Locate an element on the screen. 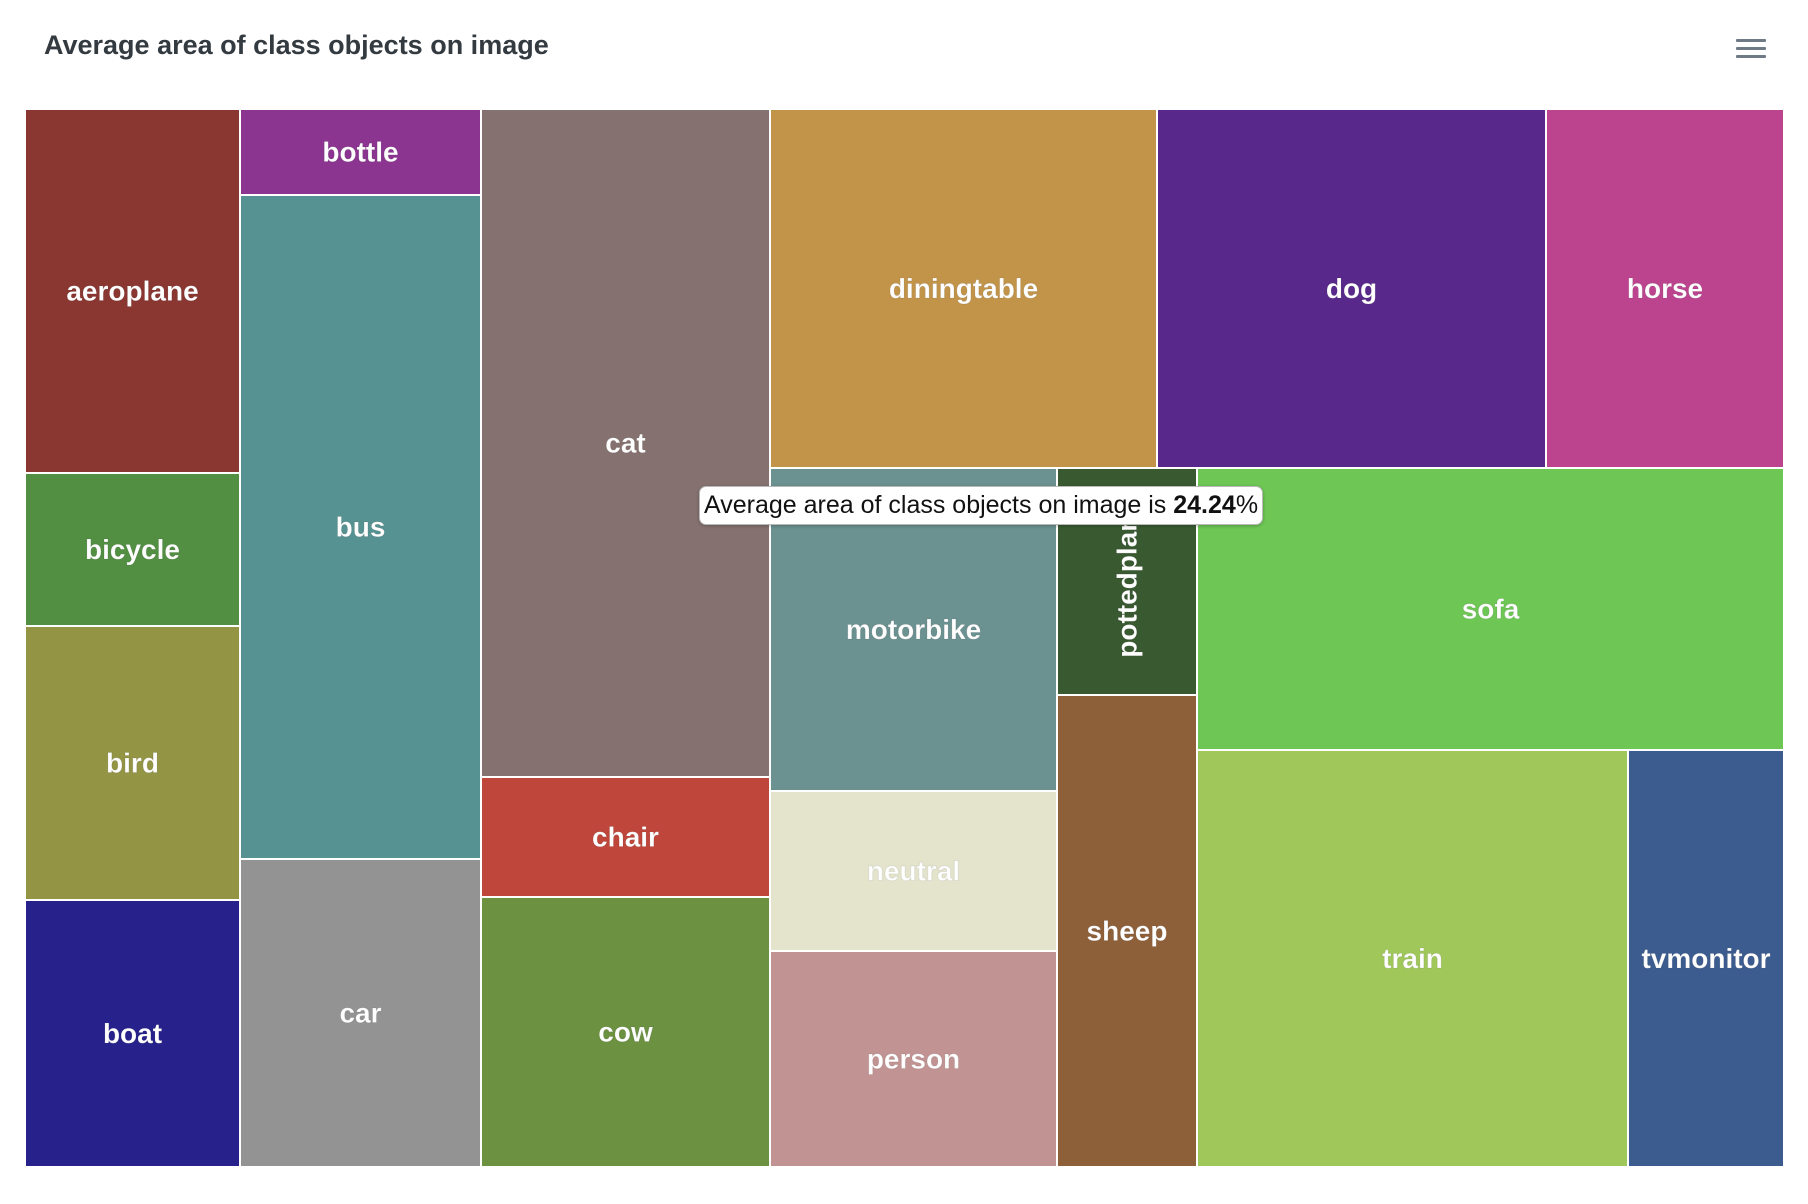 This screenshot has width=1808, height=1204. treemap-label-person: person is located at coordinates (913, 1059).